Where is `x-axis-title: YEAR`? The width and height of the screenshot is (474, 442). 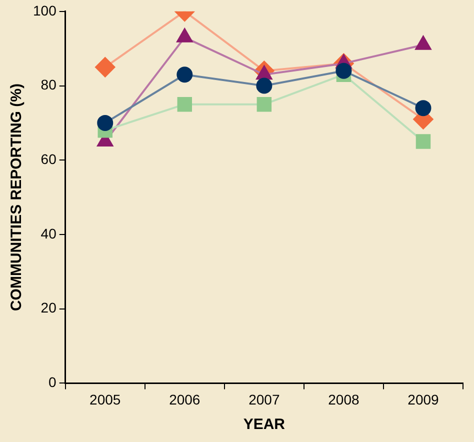
x-axis-title: YEAR is located at coordinates (264, 425).